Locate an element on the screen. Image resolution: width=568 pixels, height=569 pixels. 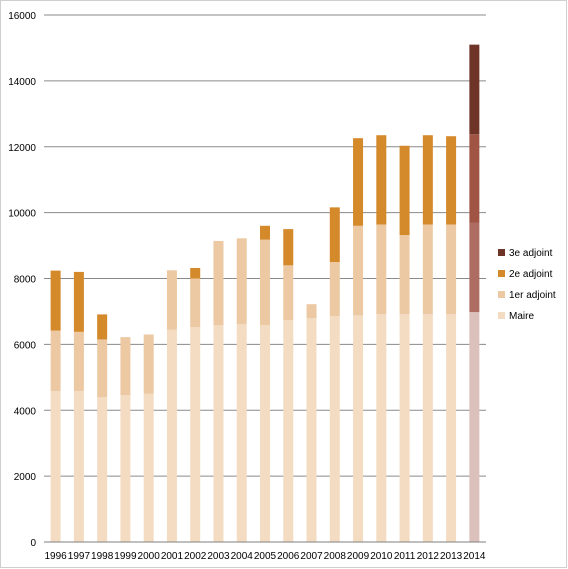
y-tick-label: 10000 is located at coordinates (22, 214).